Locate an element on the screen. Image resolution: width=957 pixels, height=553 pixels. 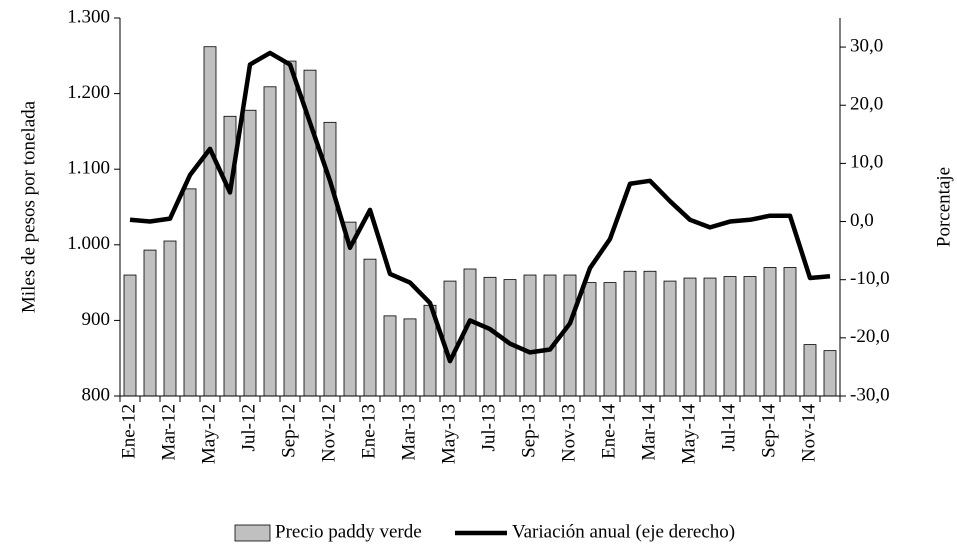
x-tick-label: Mar-14 is located at coordinates (648, 432).